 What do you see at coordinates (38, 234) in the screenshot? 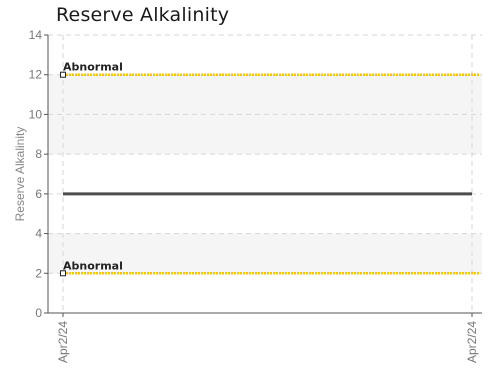
I see `y-tick-label: 4` at bounding box center [38, 234].